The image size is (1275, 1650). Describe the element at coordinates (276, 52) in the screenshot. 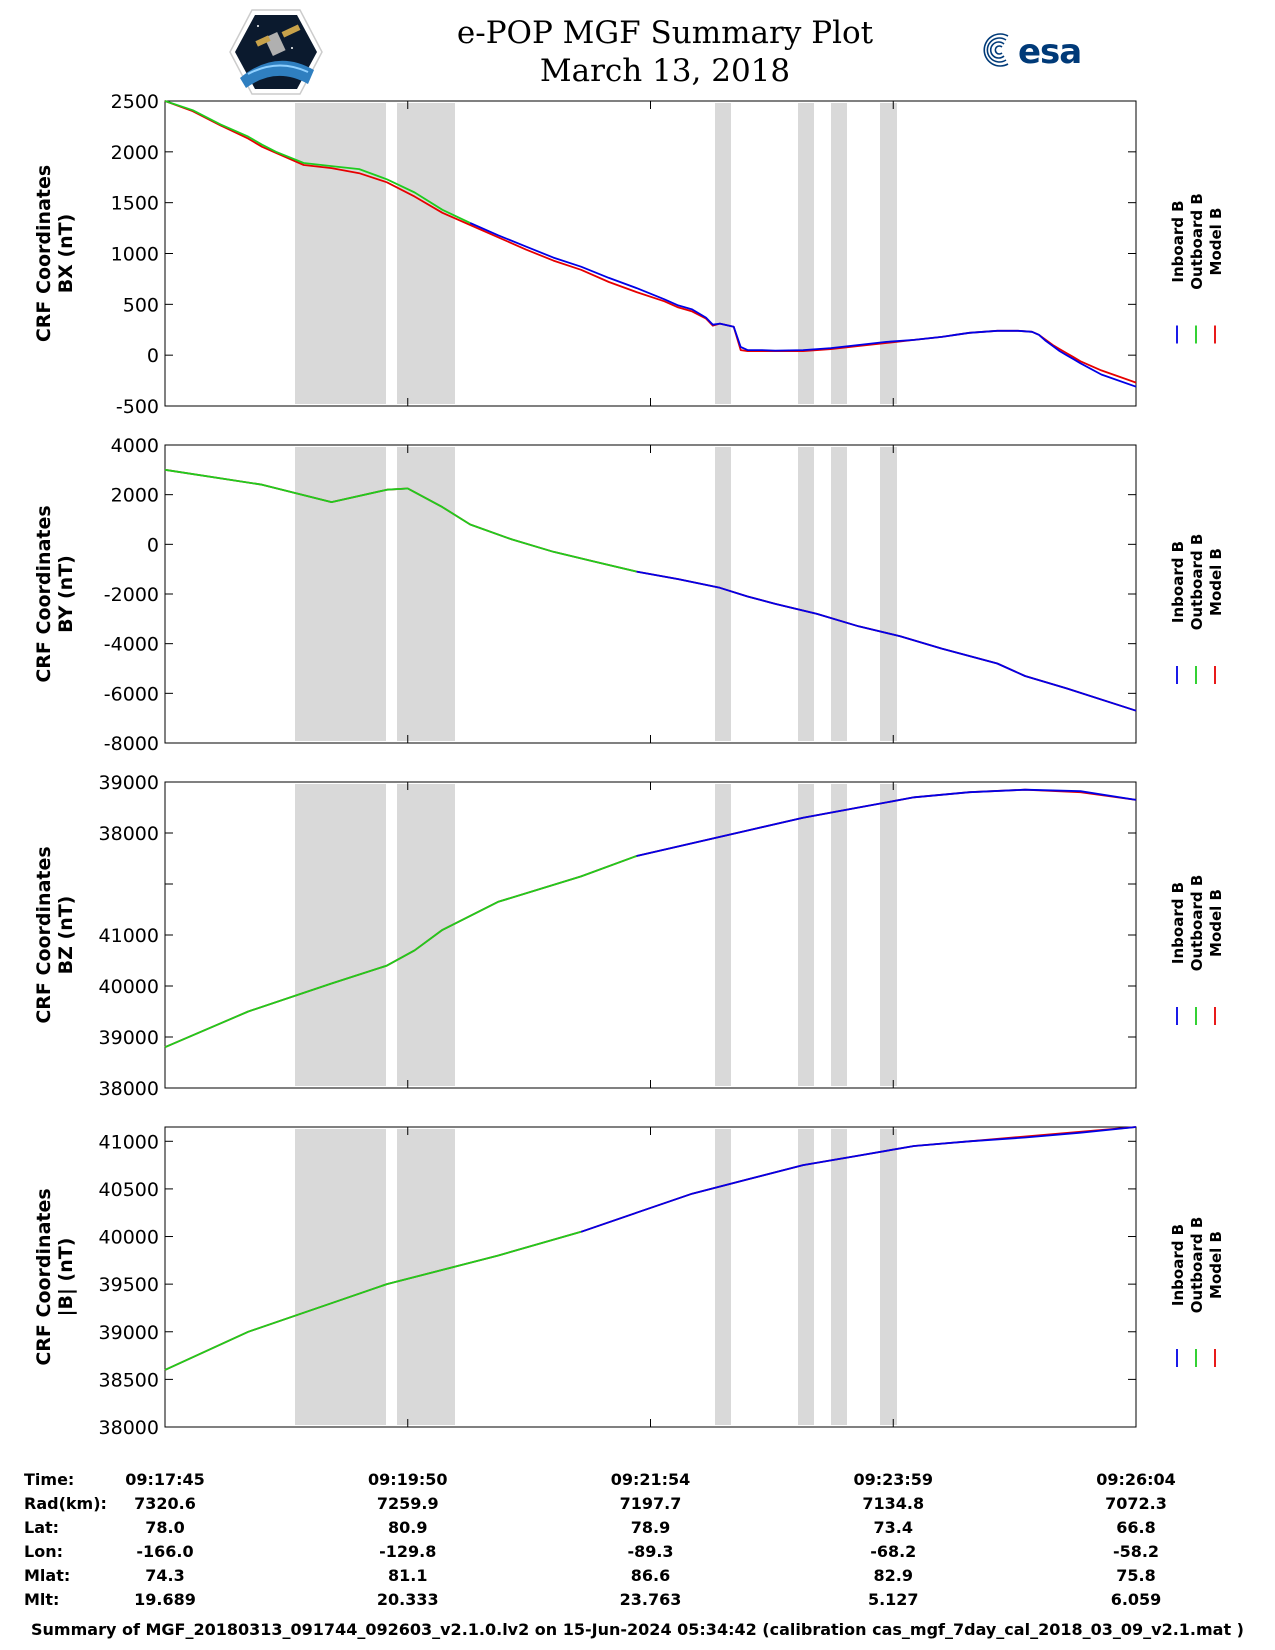

I see `cassiope-logo` at that location.